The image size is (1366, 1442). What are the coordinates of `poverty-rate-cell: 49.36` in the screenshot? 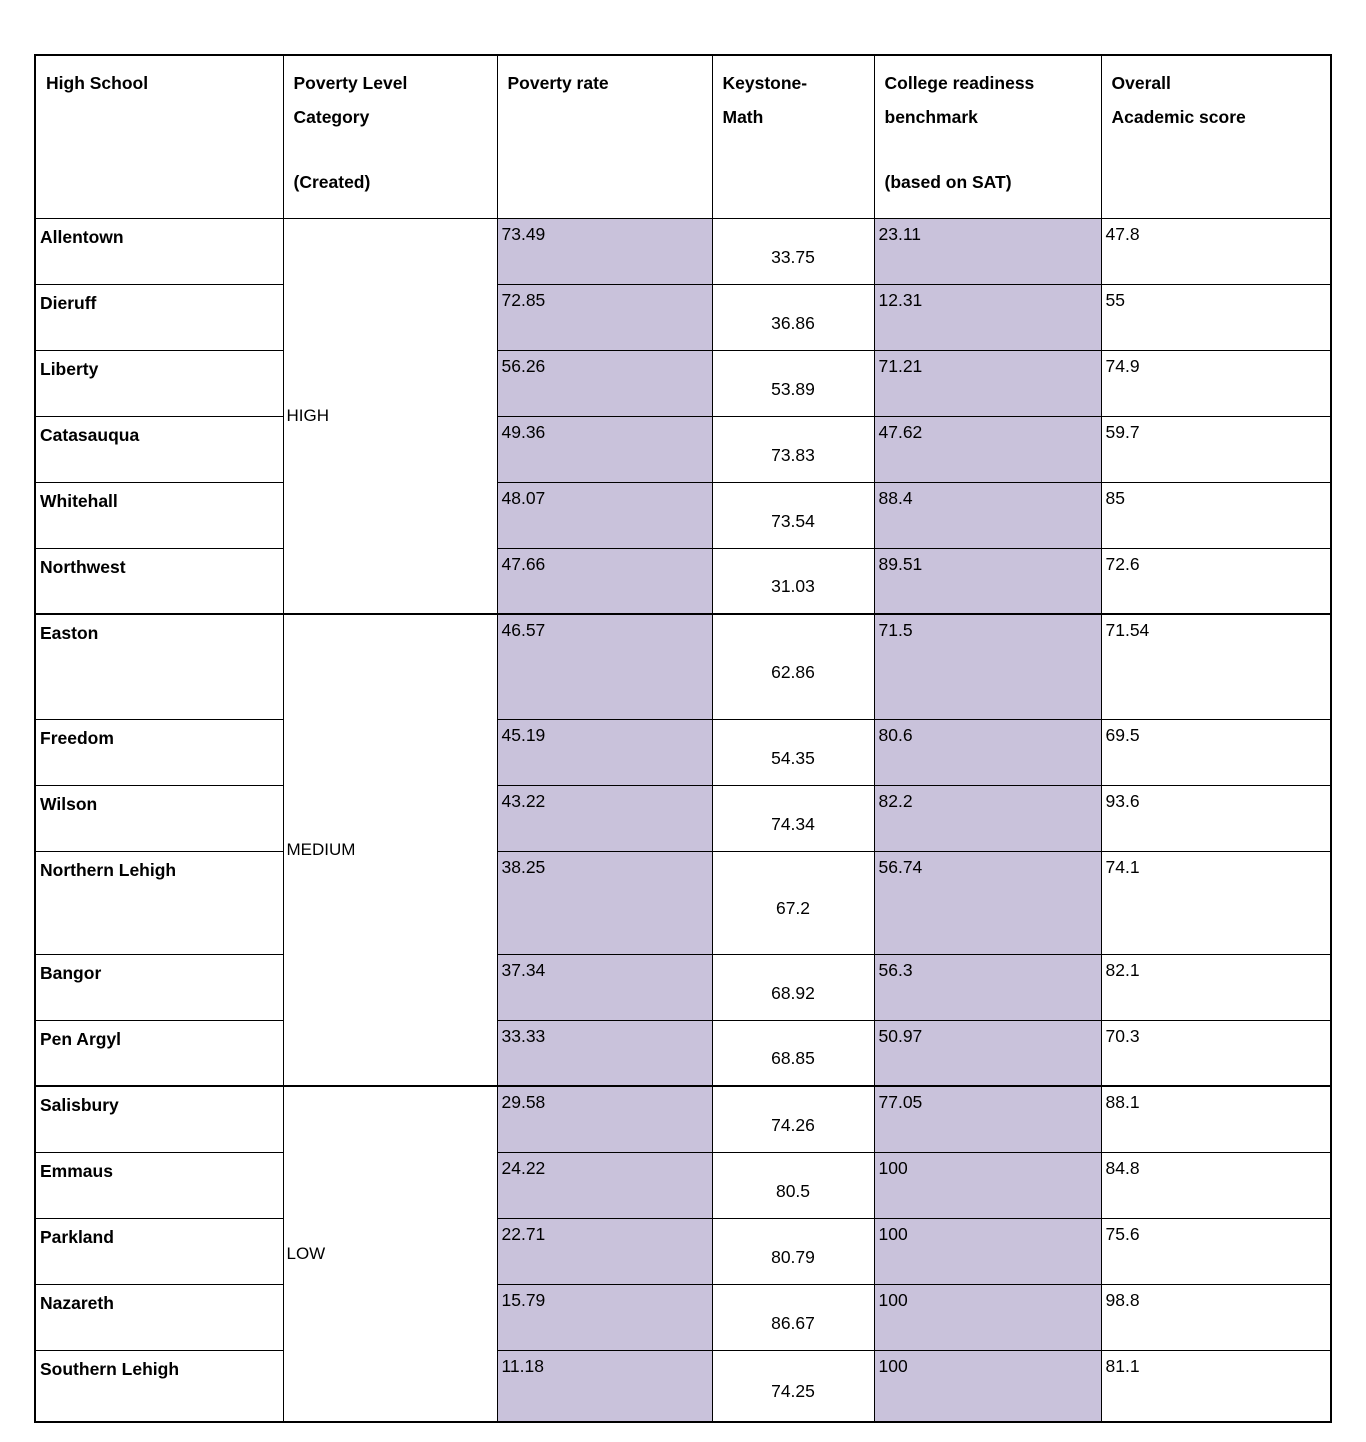 It's located at (604, 449).